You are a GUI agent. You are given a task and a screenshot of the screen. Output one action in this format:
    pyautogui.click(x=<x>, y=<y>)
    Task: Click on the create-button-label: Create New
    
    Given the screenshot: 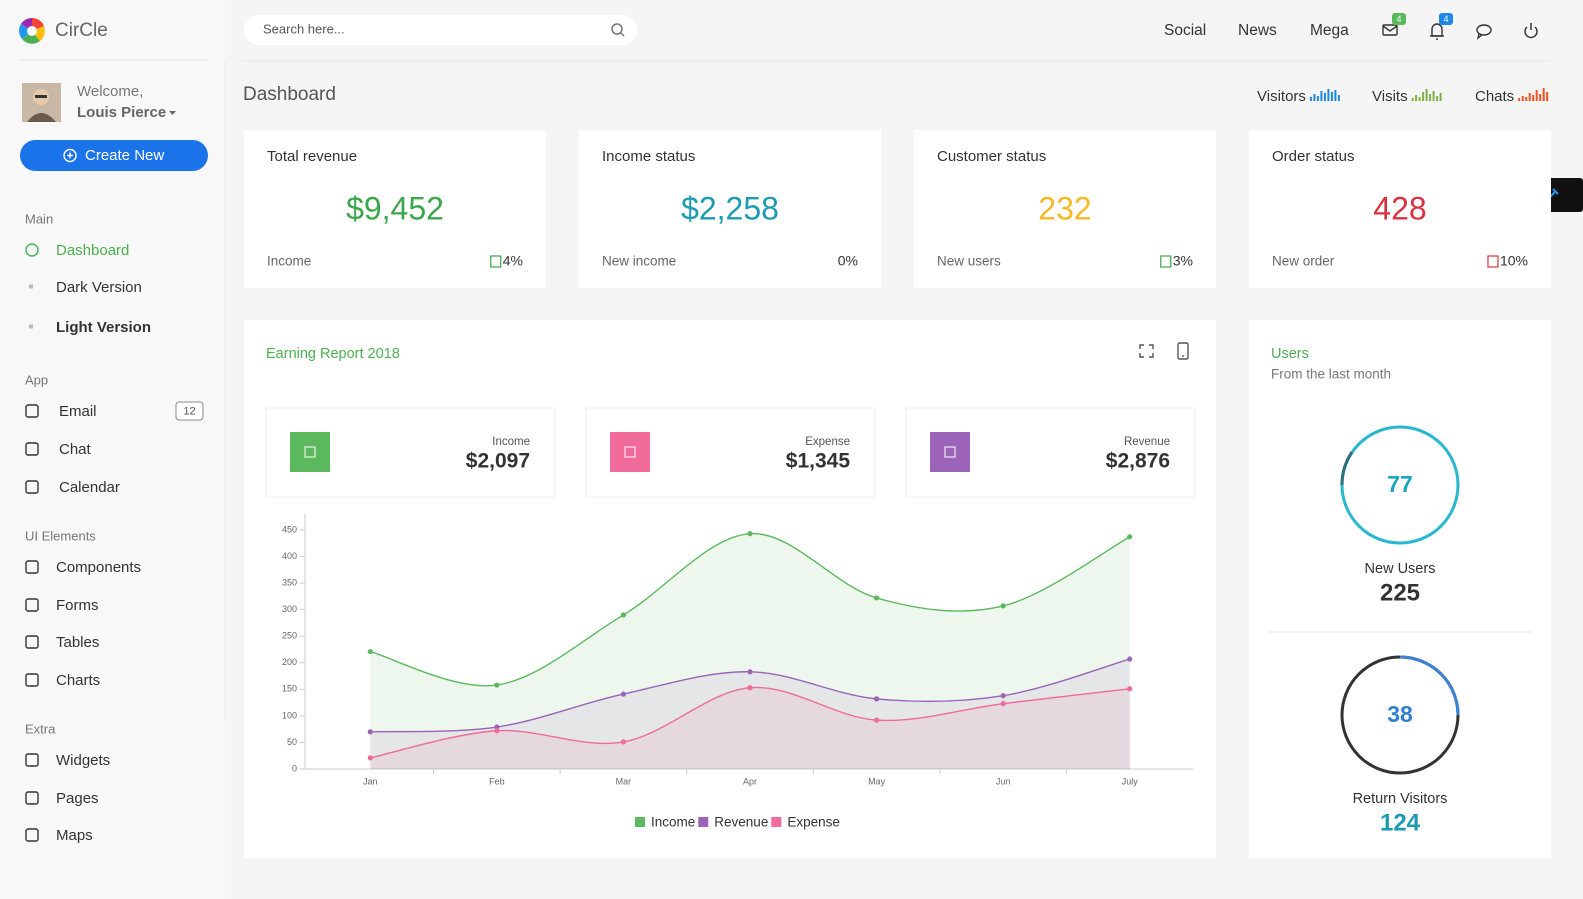 What is the action you would take?
    pyautogui.click(x=124, y=155)
    